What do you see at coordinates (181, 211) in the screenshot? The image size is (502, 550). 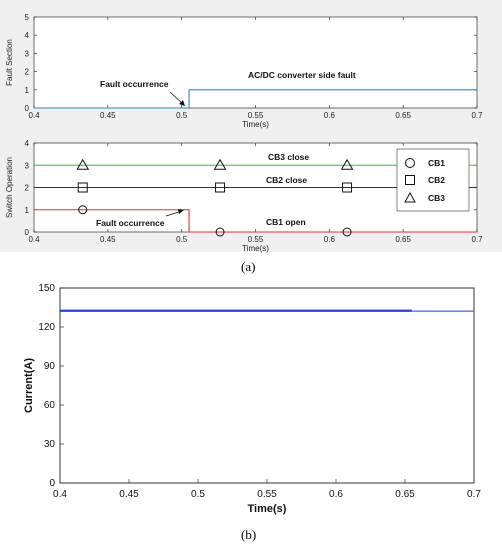 I see `annotation-arrowhead-a2` at bounding box center [181, 211].